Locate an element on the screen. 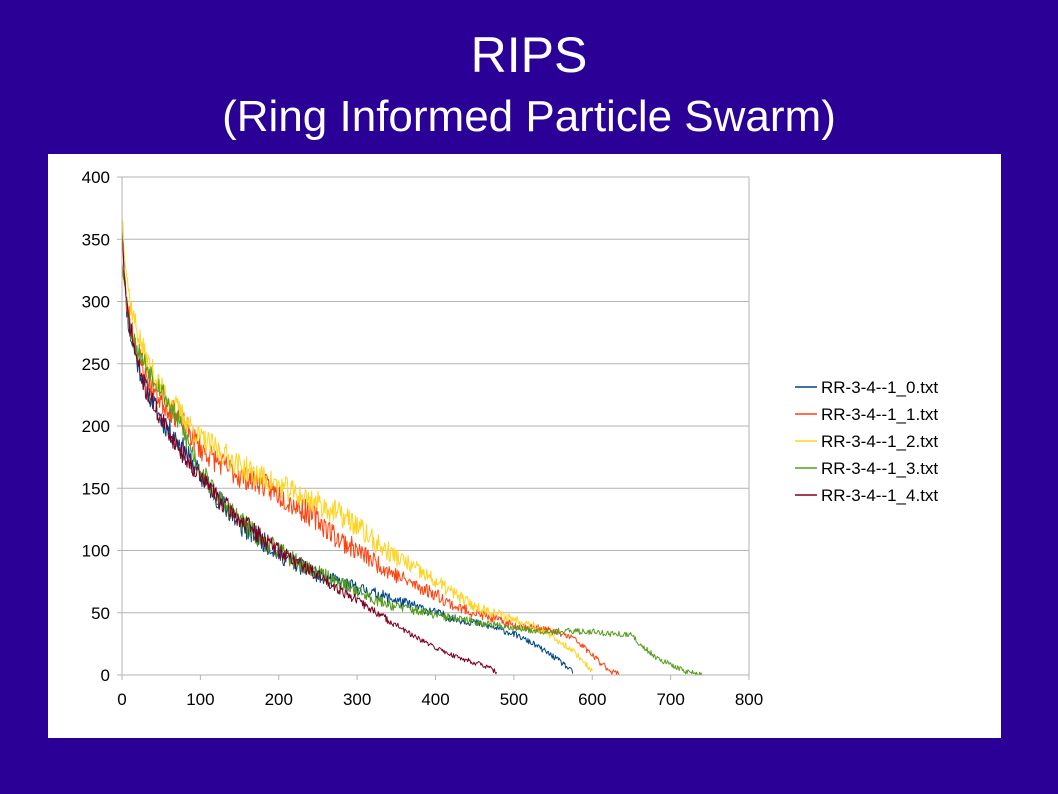 The image size is (1058, 794). slide-title: RIPS is located at coordinates (529, 55).